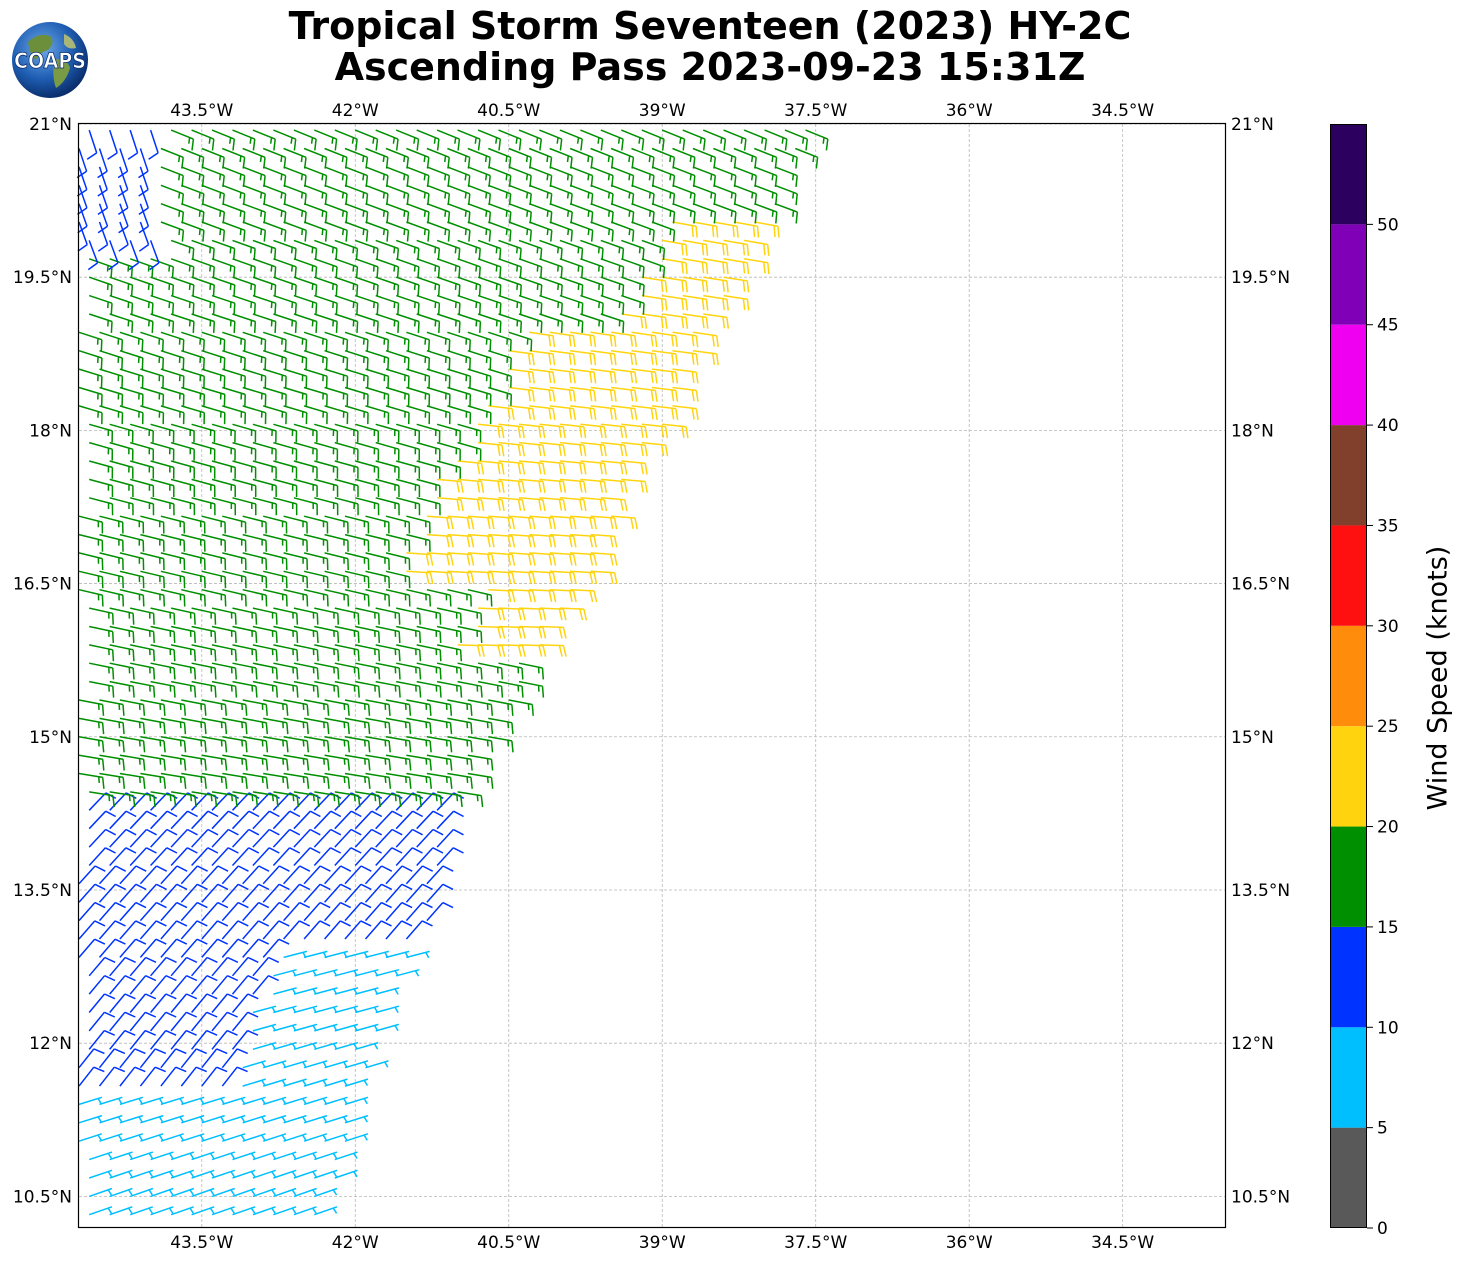  Describe the element at coordinates (42, 278) in the screenshot. I see `lat-label-left: 19.5°N` at that location.